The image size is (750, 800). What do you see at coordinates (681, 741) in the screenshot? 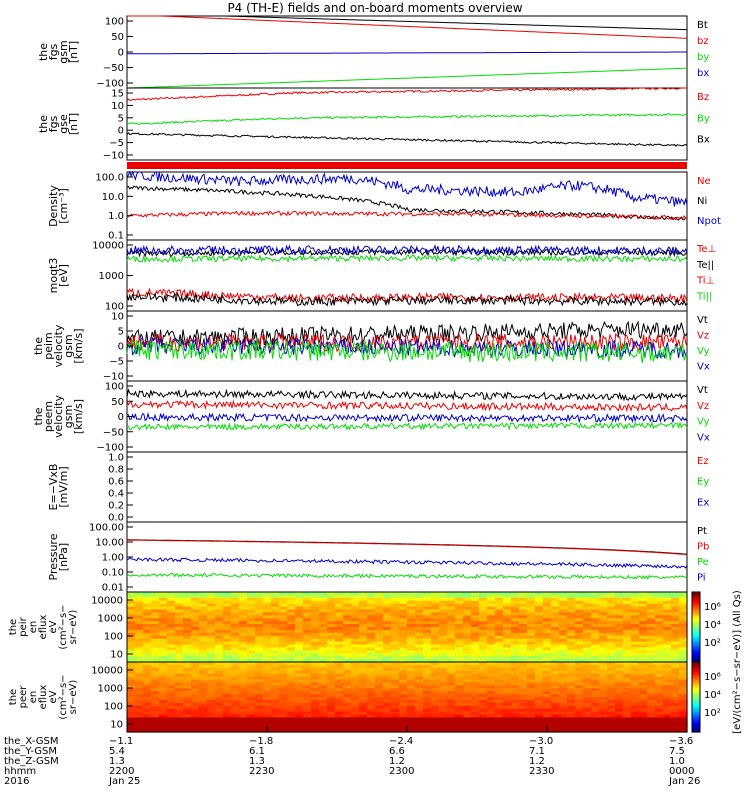
I see `x-axis-row-value: −3.6` at bounding box center [681, 741].